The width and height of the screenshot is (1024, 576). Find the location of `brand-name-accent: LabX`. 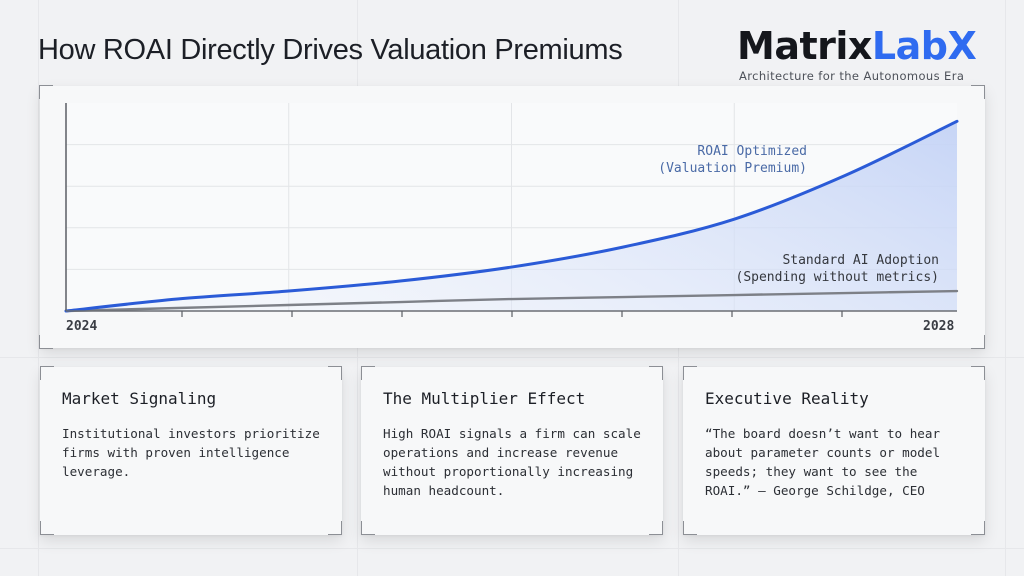

brand-name-accent: LabX is located at coordinates (924, 46).